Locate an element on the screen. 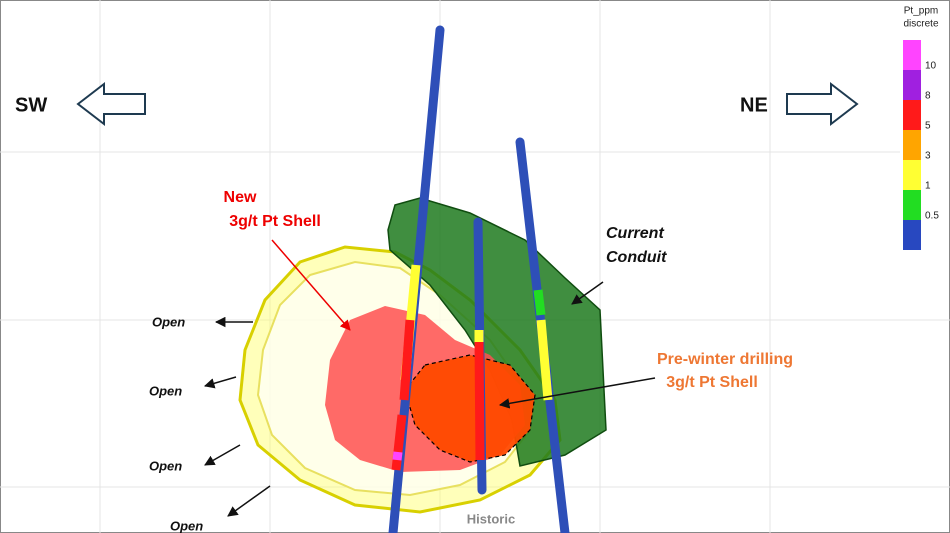 The height and width of the screenshot is (533, 950). pre-winter-shell-shape is located at coordinates (470, 408).